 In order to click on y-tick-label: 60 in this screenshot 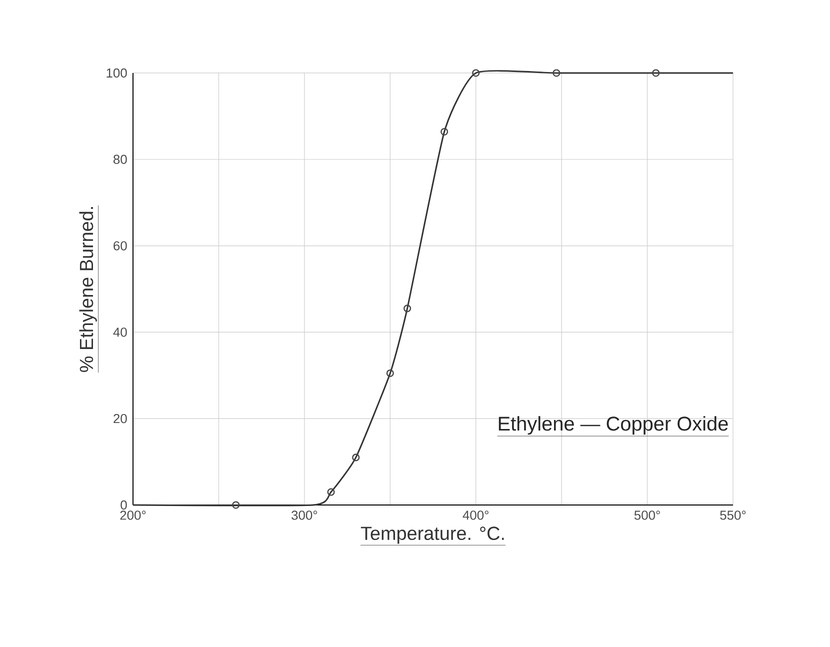, I will do `click(120, 245)`.